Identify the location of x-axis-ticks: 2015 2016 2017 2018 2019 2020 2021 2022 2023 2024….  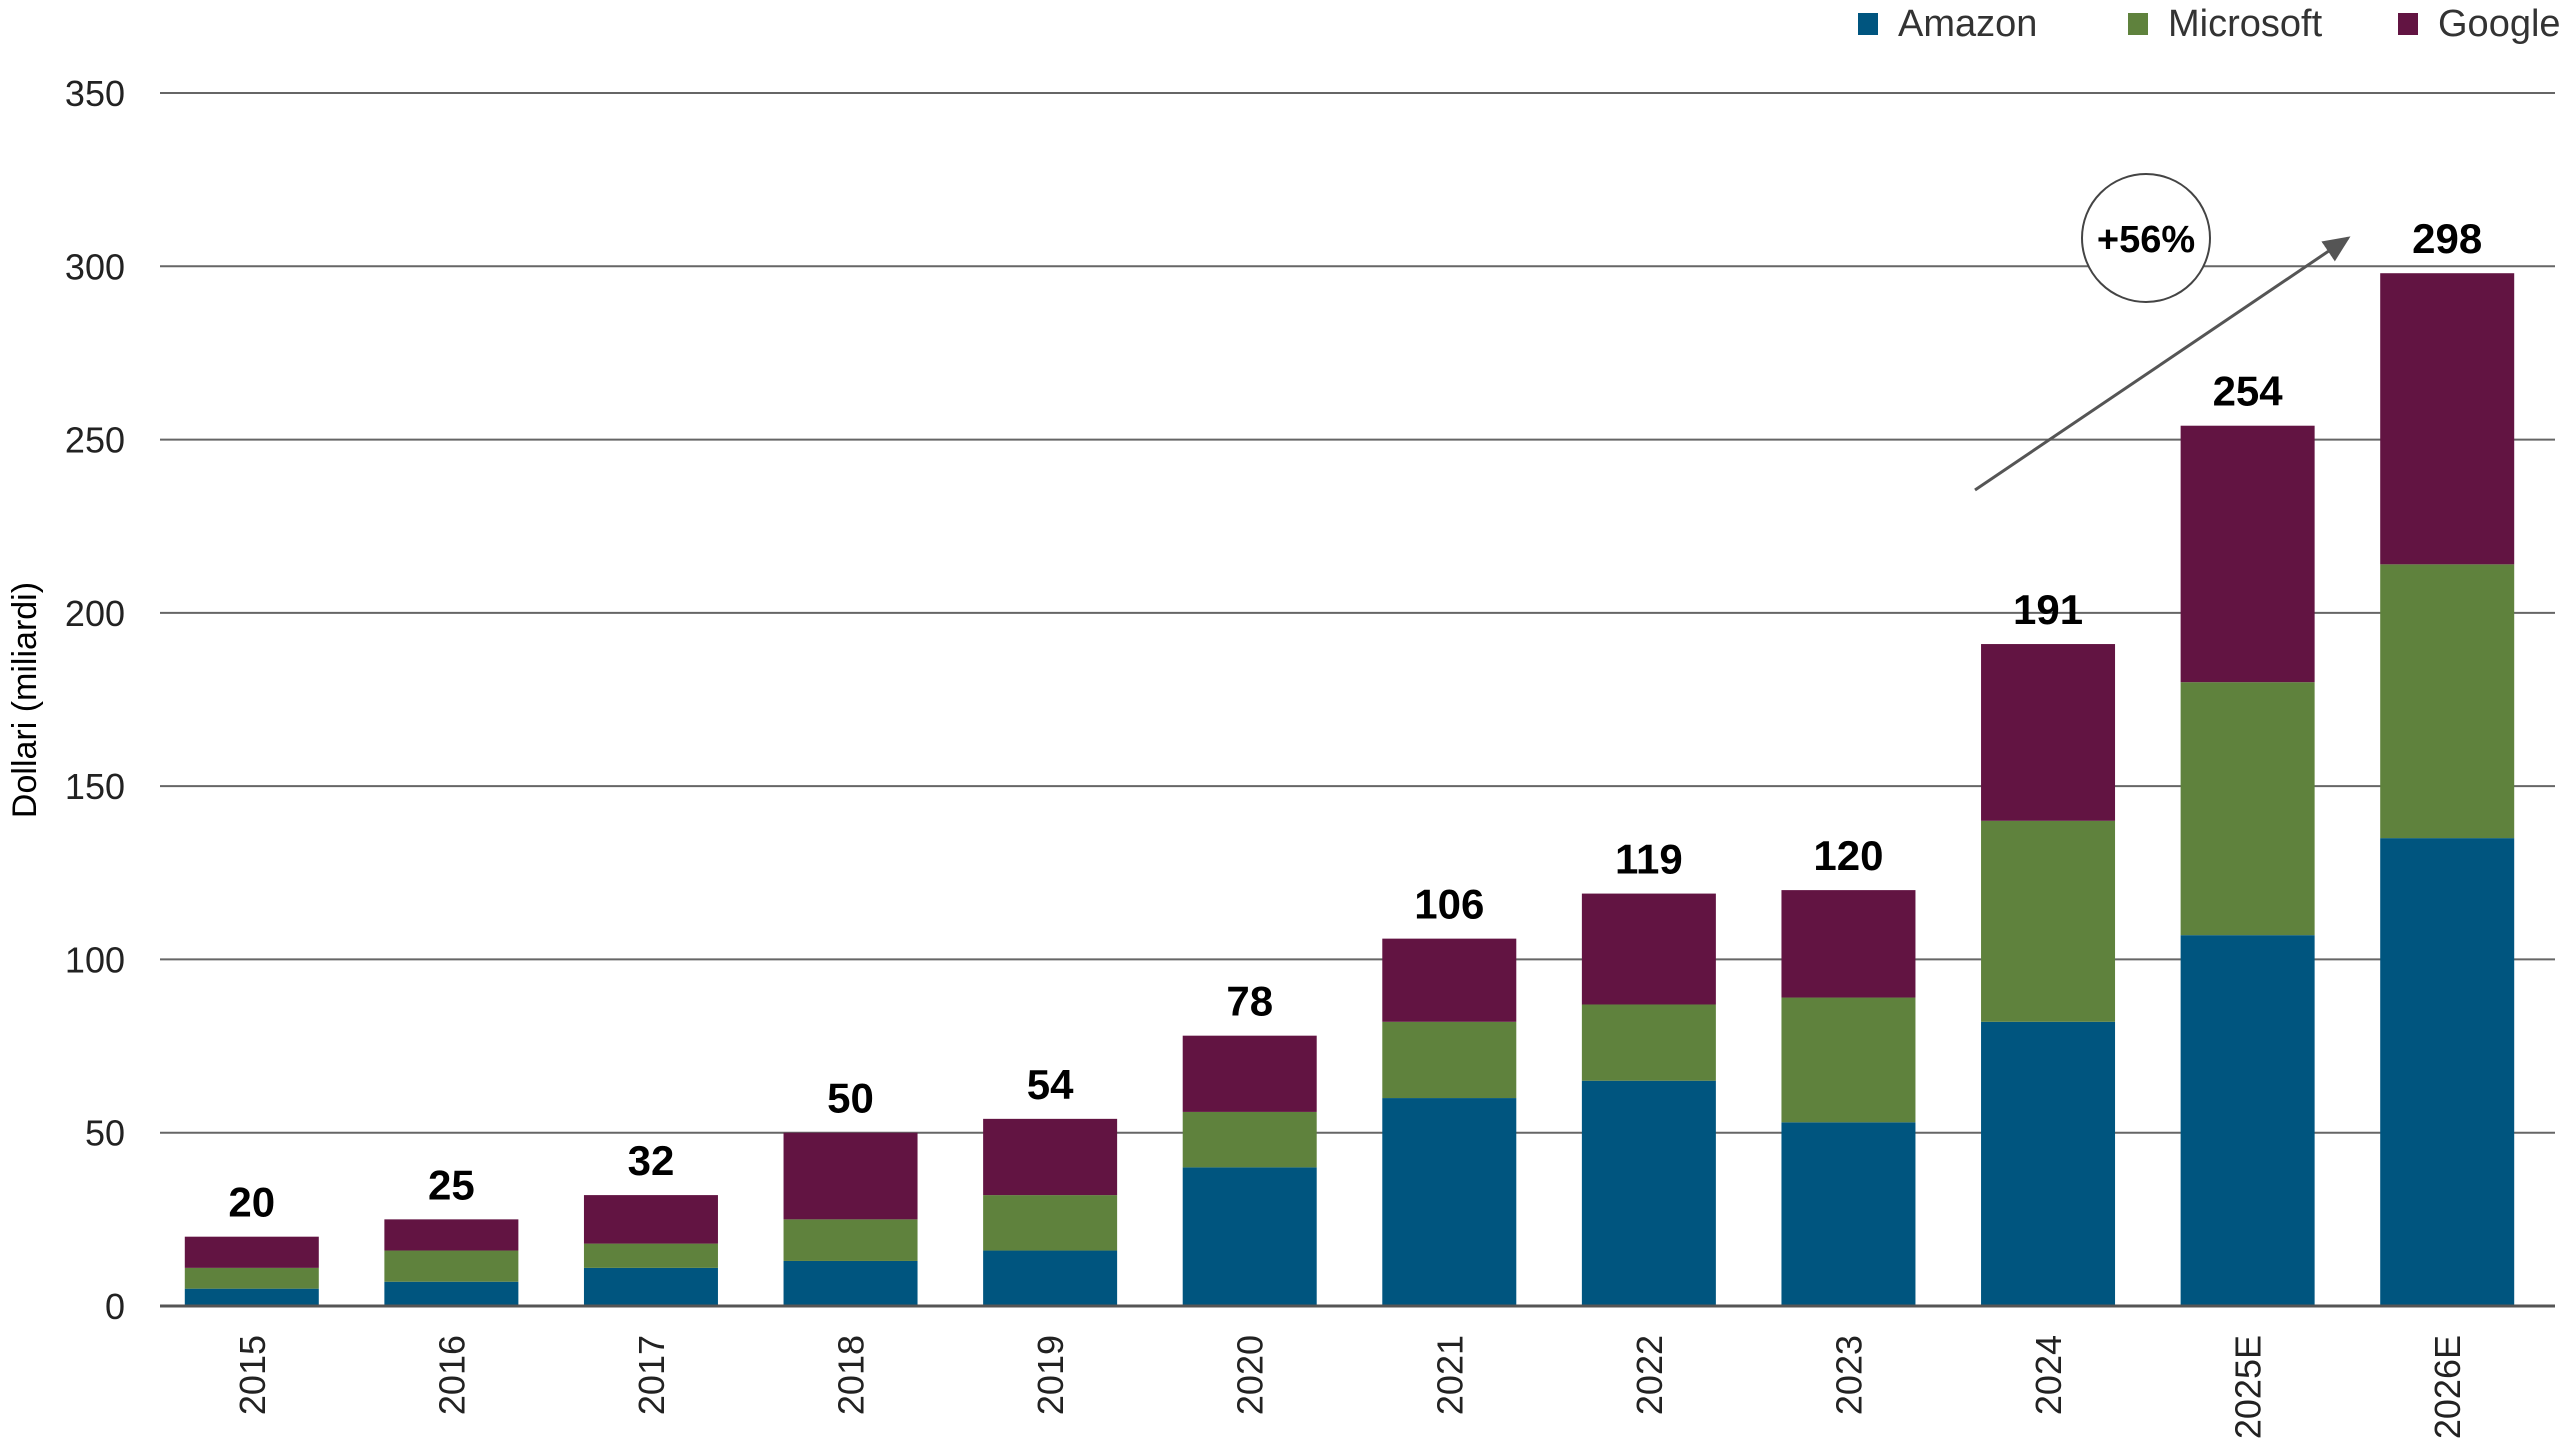
(1350, 1387).